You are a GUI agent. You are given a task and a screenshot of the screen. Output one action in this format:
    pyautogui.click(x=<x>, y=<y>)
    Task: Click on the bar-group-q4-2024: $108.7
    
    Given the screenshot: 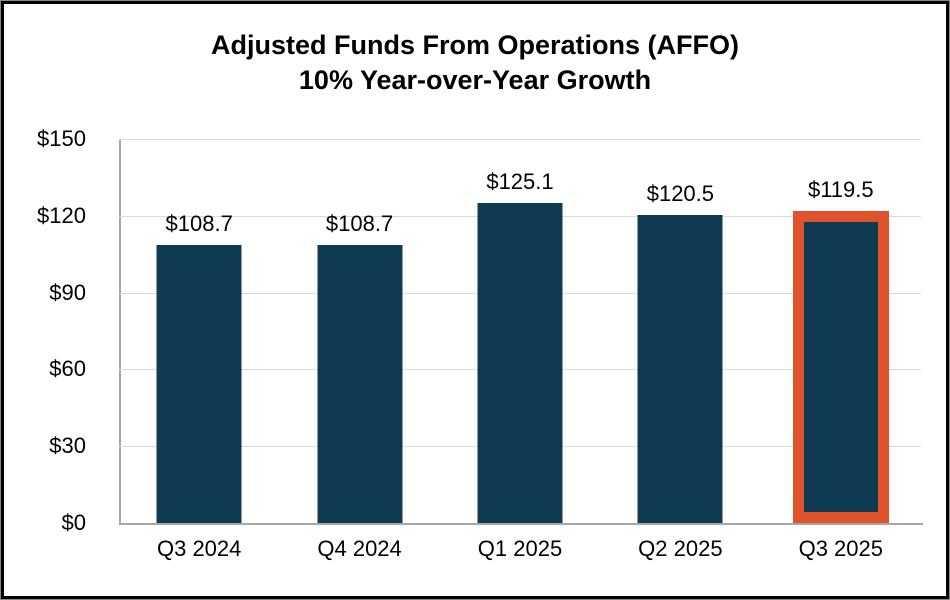 What is the action you would take?
    pyautogui.click(x=359, y=331)
    